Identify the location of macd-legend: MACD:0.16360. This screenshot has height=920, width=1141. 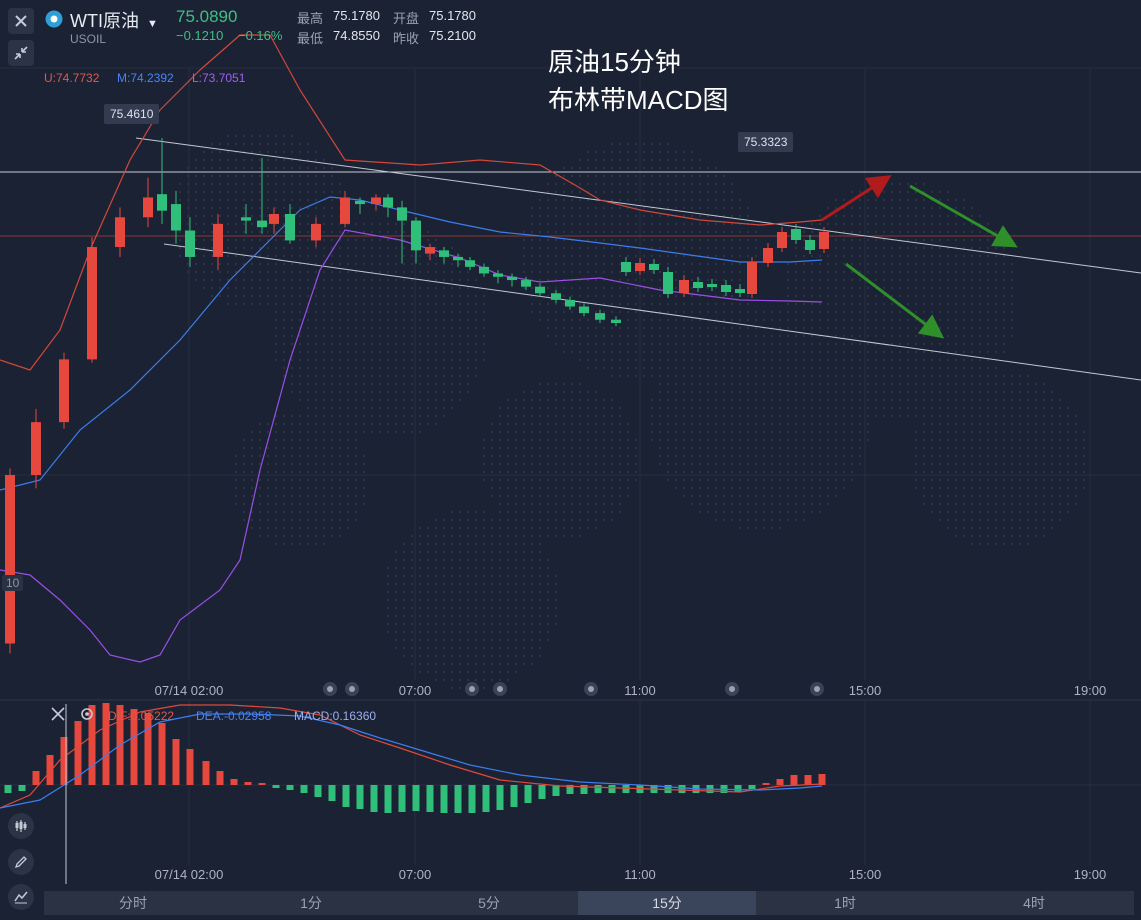
(335, 716).